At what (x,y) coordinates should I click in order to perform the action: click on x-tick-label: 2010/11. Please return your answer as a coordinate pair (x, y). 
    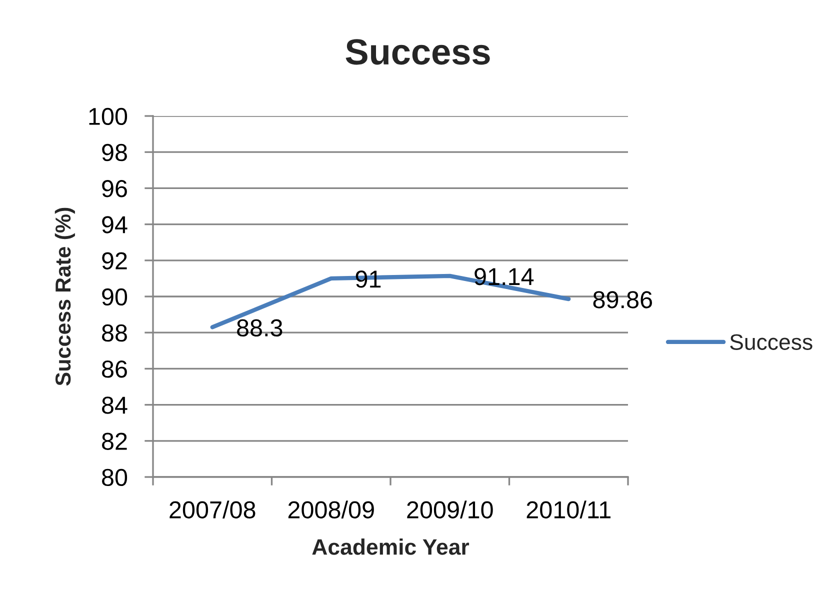
    Looking at the image, I should click on (568, 509).